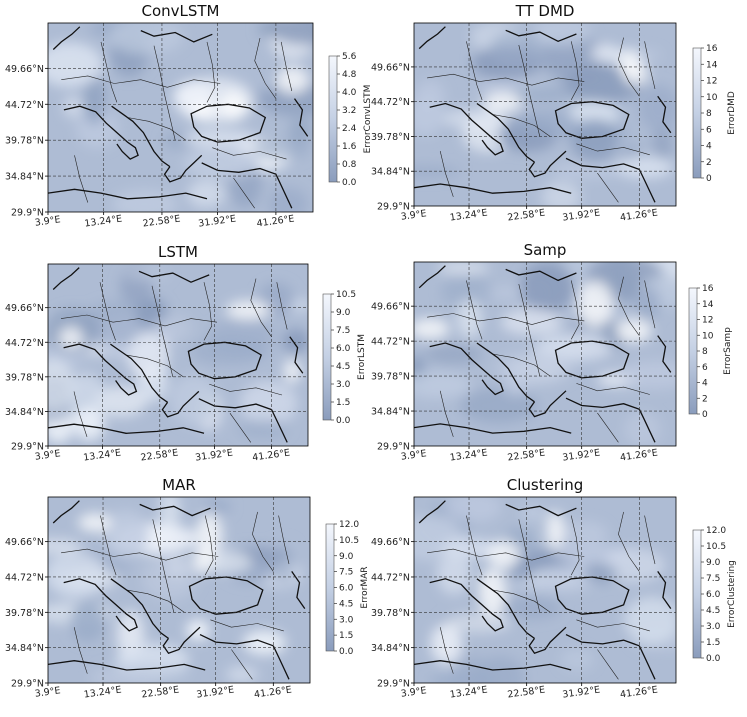 The height and width of the screenshot is (717, 747). Describe the element at coordinates (713, 595) in the screenshot. I see `colorbar-tick-label: 6.0` at that location.